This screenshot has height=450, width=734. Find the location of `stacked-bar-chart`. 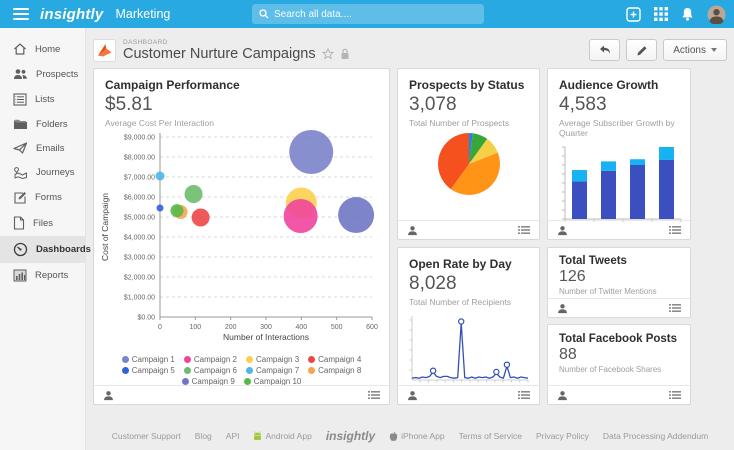

stacked-bar-chart is located at coordinates (622, 184).